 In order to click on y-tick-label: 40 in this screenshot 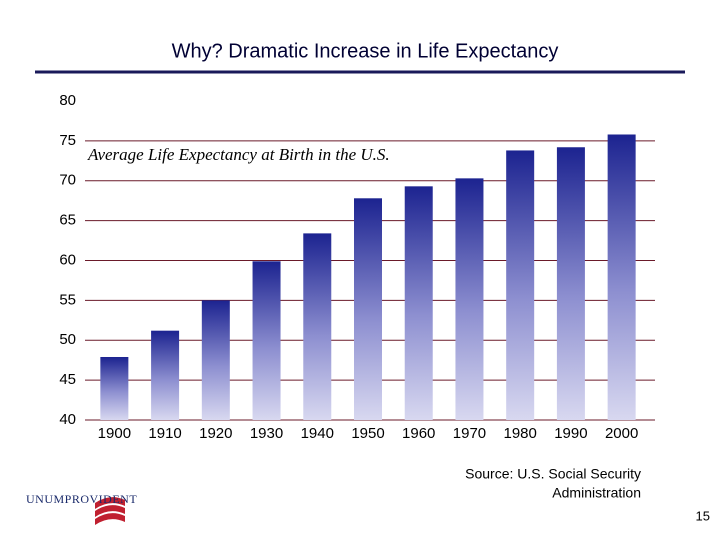, I will do `click(67, 419)`.